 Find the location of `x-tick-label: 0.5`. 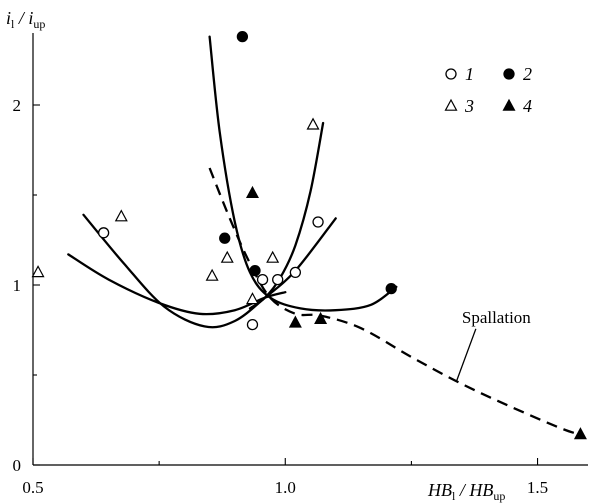

x-tick-label: 0.5 is located at coordinates (32, 487).